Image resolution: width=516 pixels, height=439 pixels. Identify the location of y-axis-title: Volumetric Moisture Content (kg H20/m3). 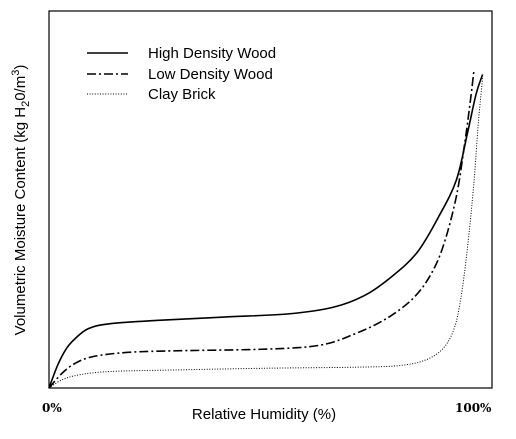
(21, 200).